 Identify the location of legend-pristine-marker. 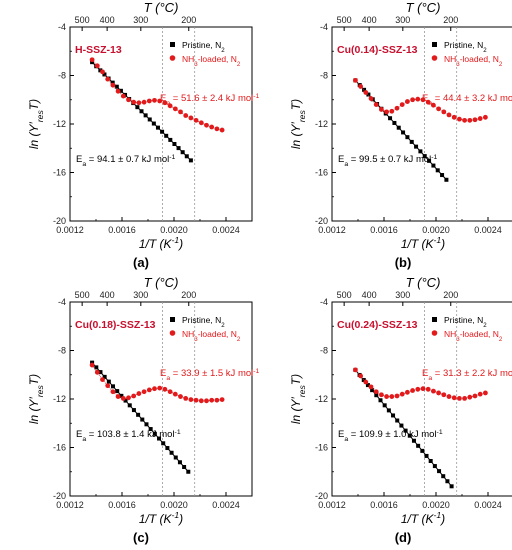
(172, 44).